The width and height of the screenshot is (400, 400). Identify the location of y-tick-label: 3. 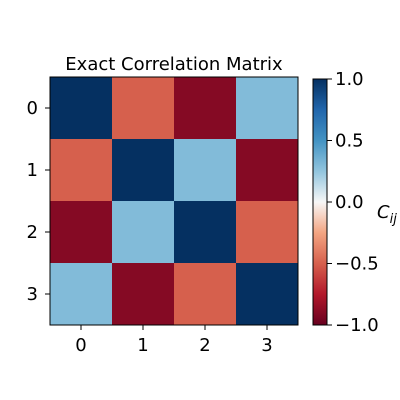
(32, 294).